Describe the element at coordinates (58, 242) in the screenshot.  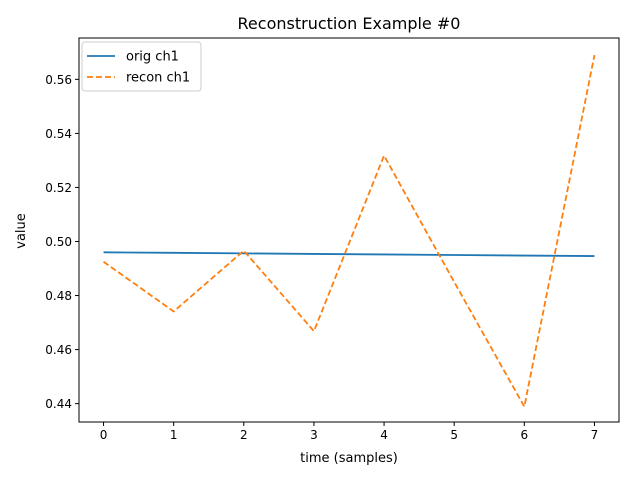
I see `y-tick-label: 0.50` at that location.